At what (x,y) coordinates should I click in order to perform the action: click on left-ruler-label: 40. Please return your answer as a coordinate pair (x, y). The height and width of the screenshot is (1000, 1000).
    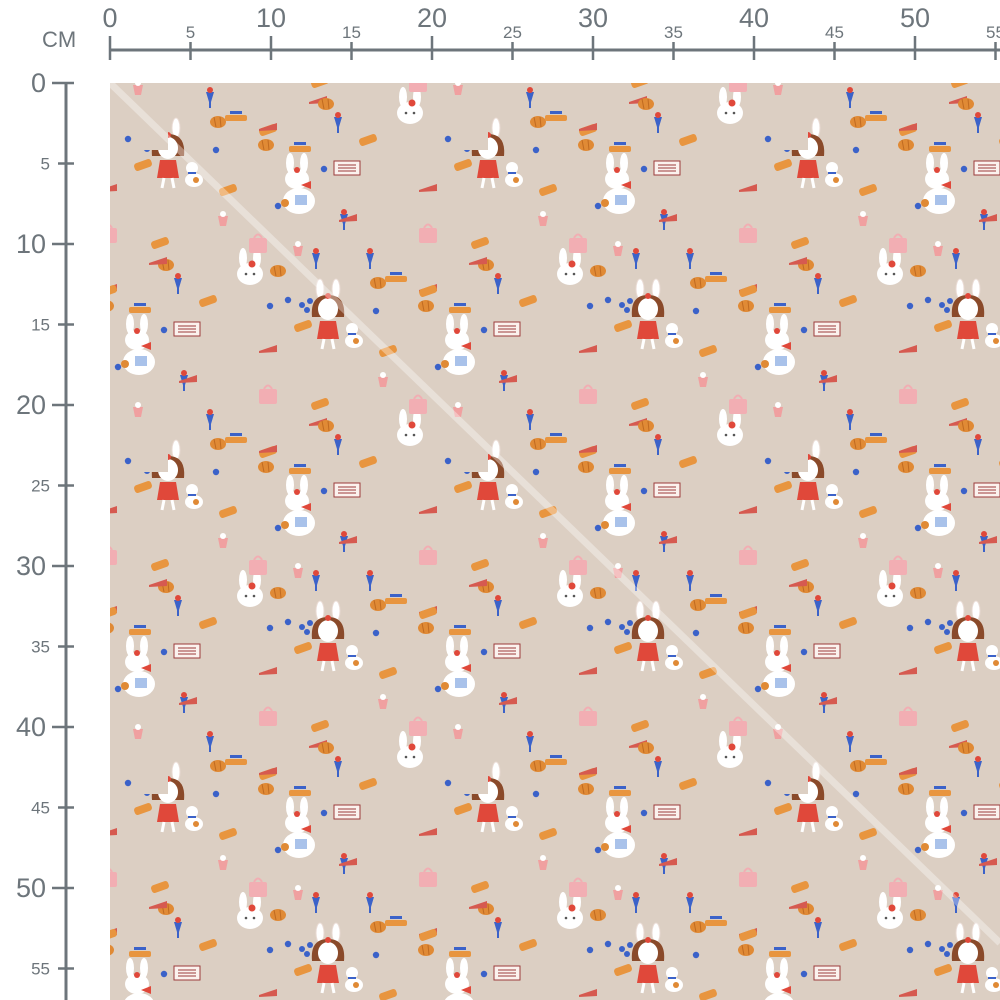
    Looking at the image, I should click on (31, 727).